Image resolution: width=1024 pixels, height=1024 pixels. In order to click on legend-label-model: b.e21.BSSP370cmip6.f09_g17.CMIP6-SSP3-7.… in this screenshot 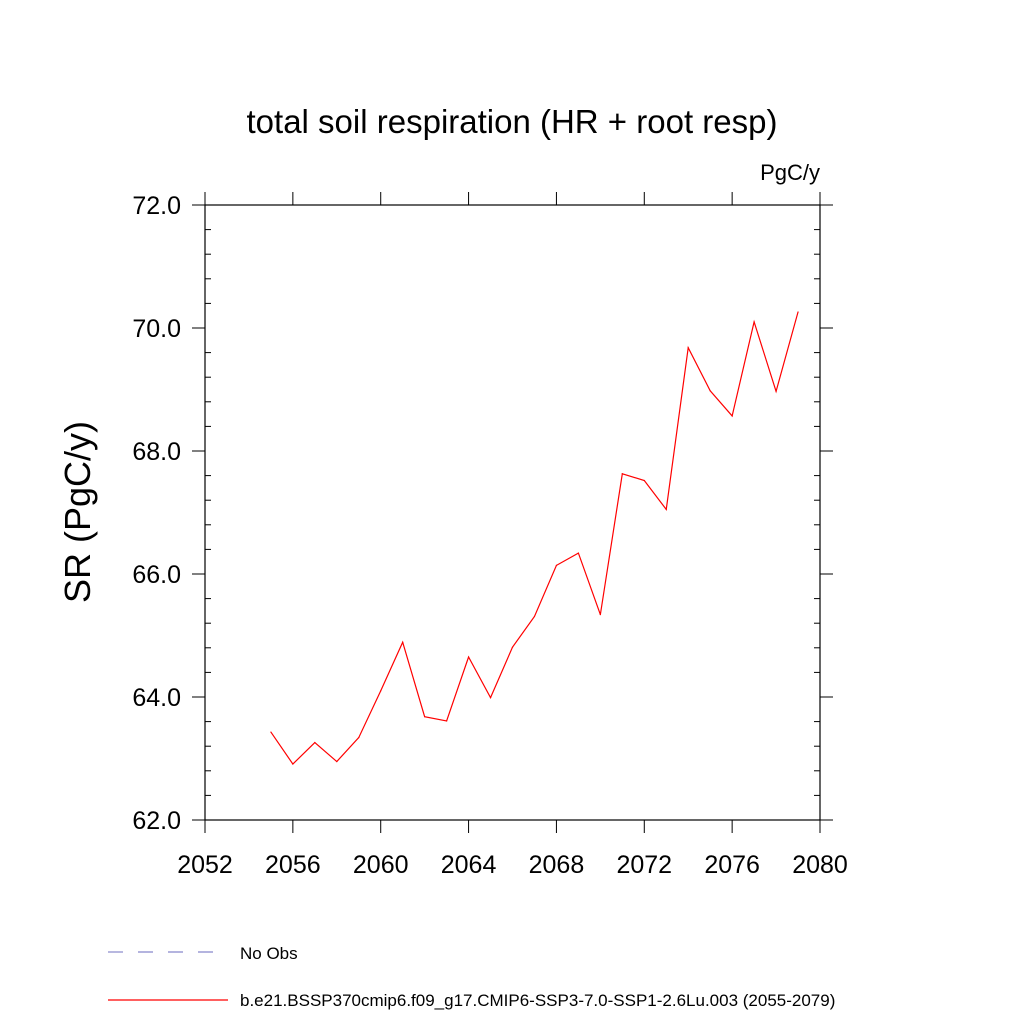, I will do `click(537, 1000)`.